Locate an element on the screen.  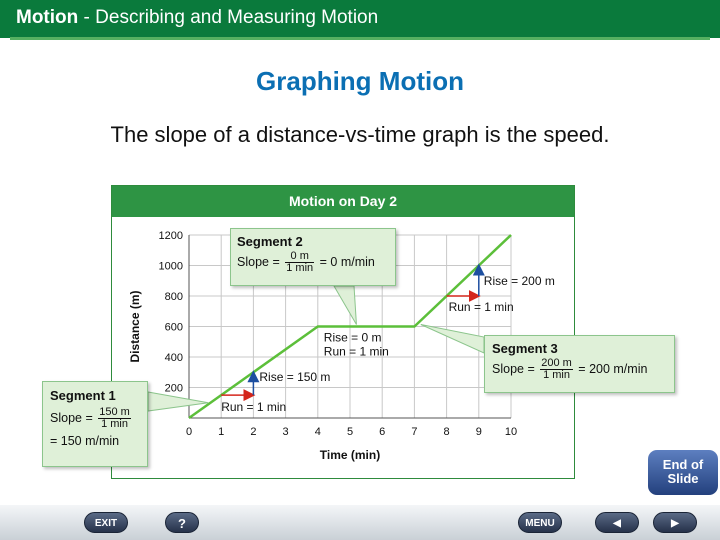
segment-1-pointer is located at coordinates (178, 401).